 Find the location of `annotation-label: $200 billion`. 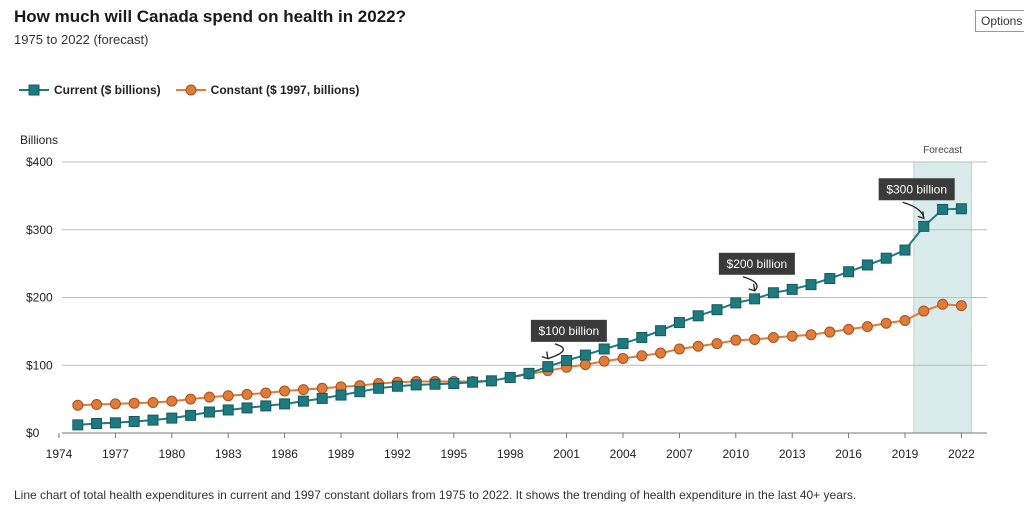

annotation-label: $200 billion is located at coordinates (757, 264).